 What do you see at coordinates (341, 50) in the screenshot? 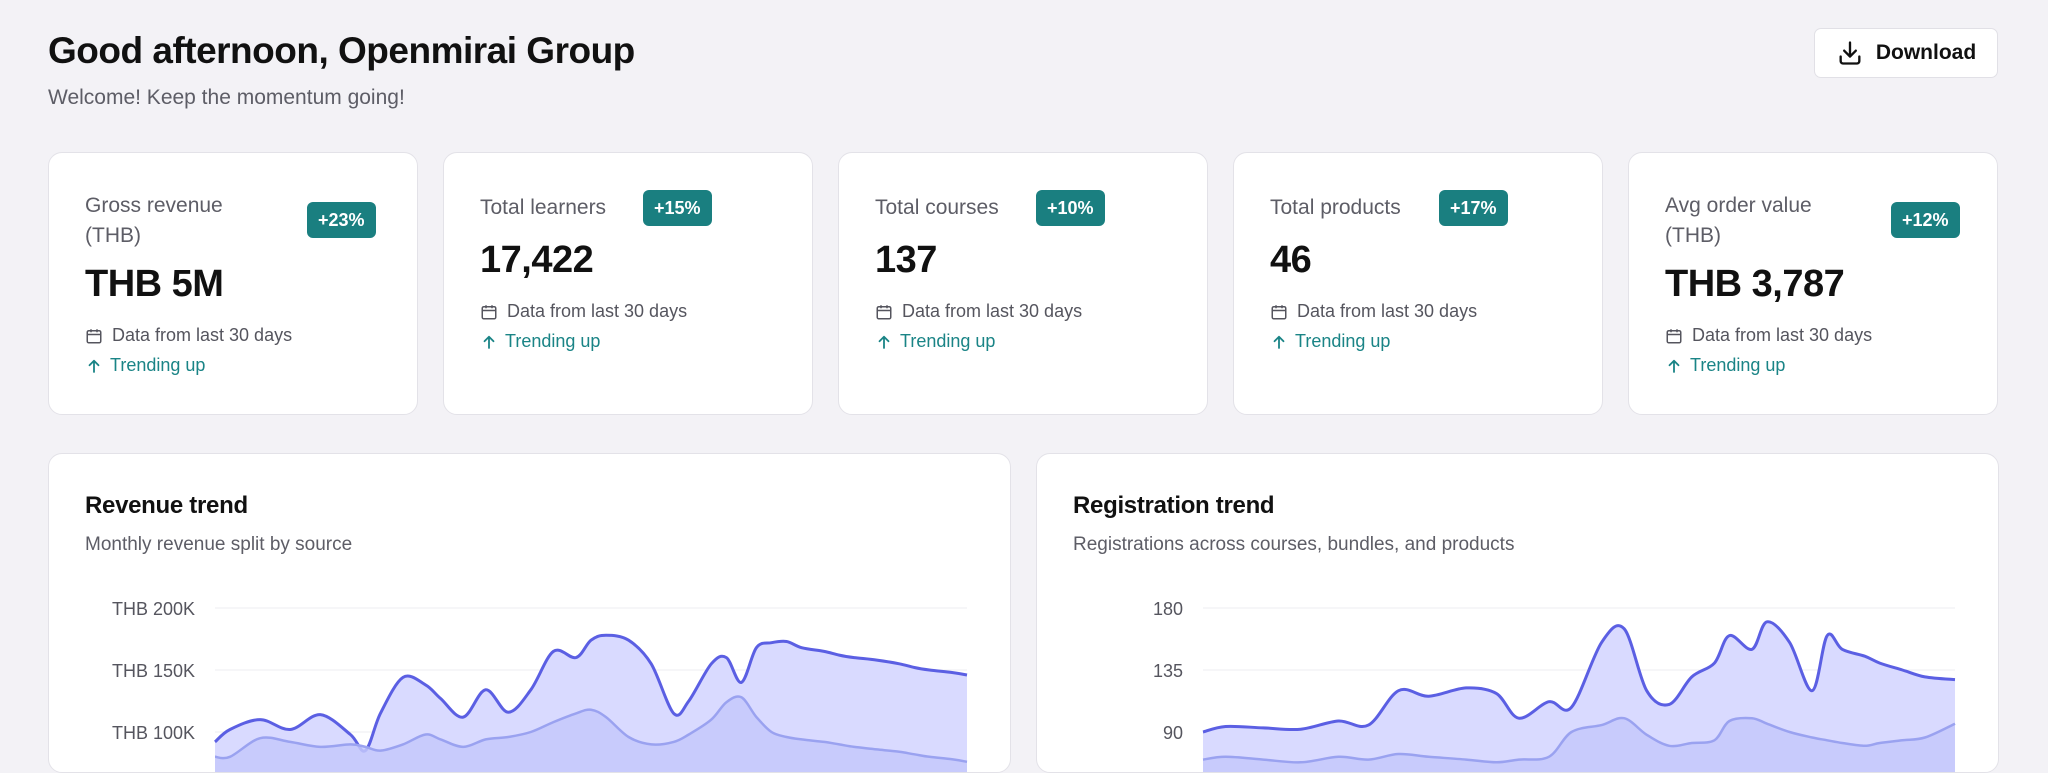
I see `page-title: Good afternoon, Openmirai Group` at bounding box center [341, 50].